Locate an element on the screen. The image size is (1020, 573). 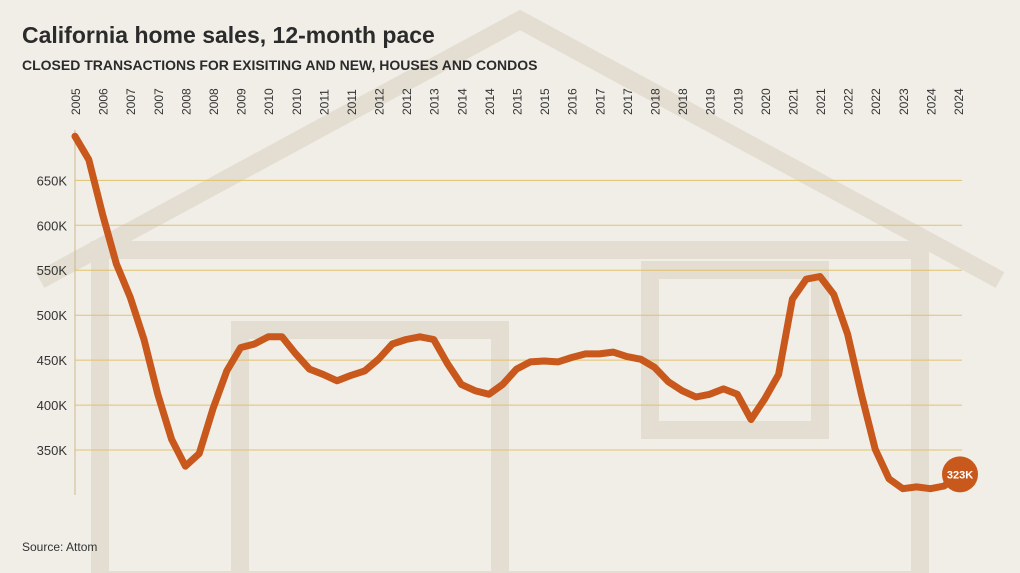
y-tick-label: 550K is located at coordinates (52, 270).